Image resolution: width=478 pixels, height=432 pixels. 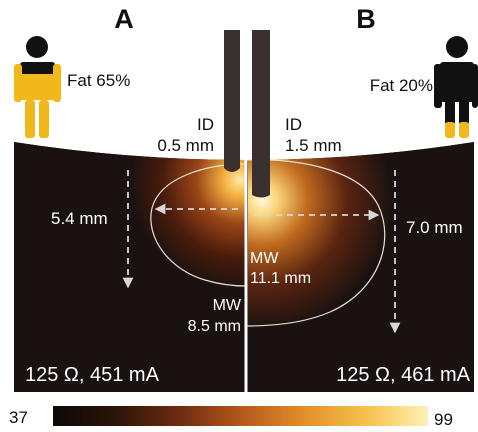 I want to click on mw-value-b: 11.1 mm, so click(x=280, y=278).